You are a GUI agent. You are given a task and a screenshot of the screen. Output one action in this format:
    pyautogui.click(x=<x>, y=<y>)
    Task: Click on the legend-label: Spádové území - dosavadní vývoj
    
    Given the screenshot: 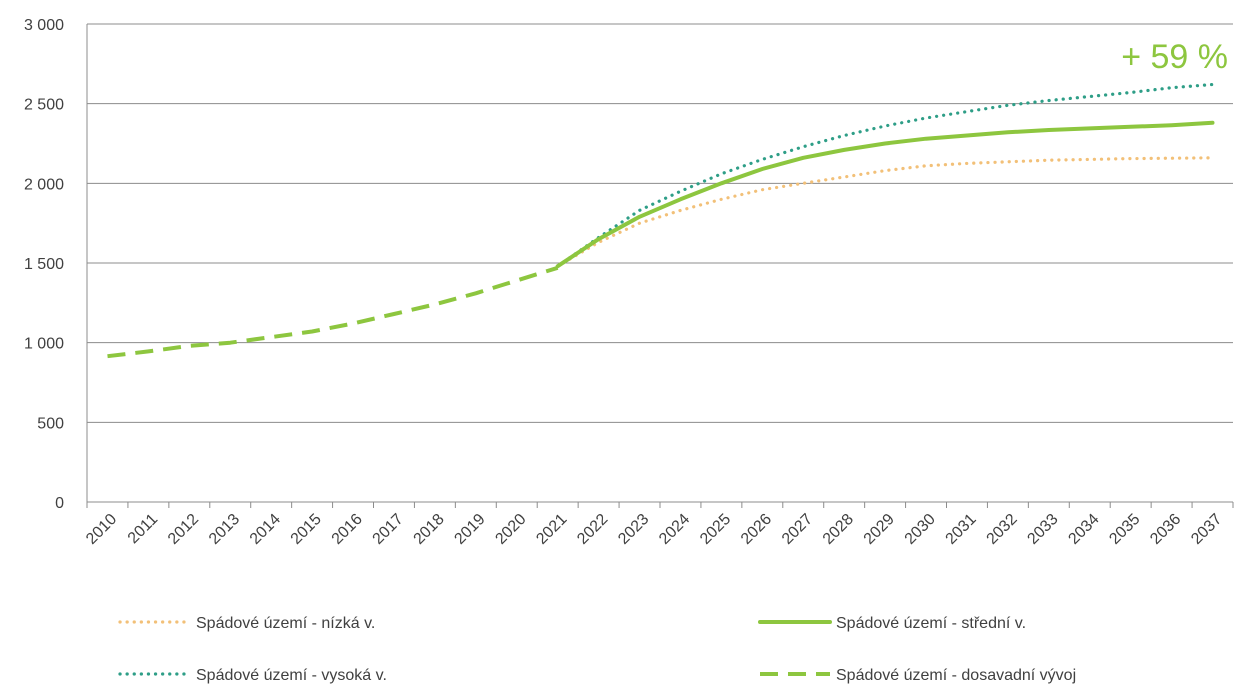 What is the action you would take?
    pyautogui.click(x=956, y=675)
    